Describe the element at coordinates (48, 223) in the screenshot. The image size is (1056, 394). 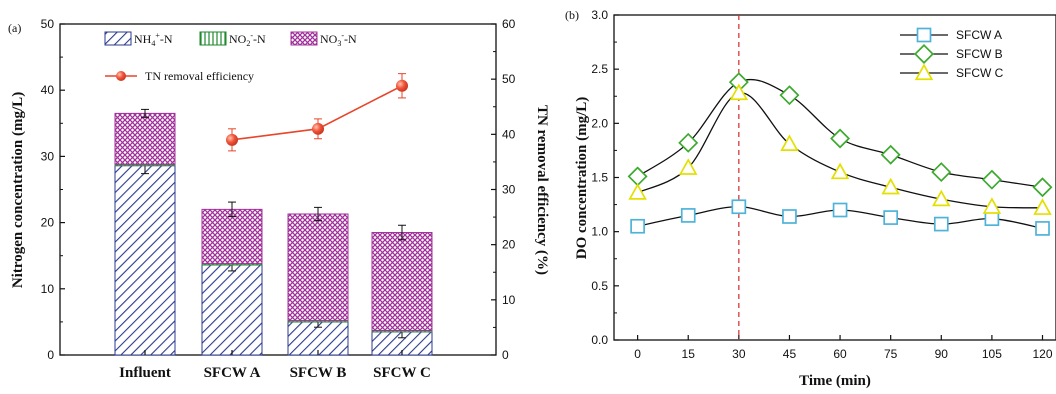
I see `y-tick-label: 20` at that location.